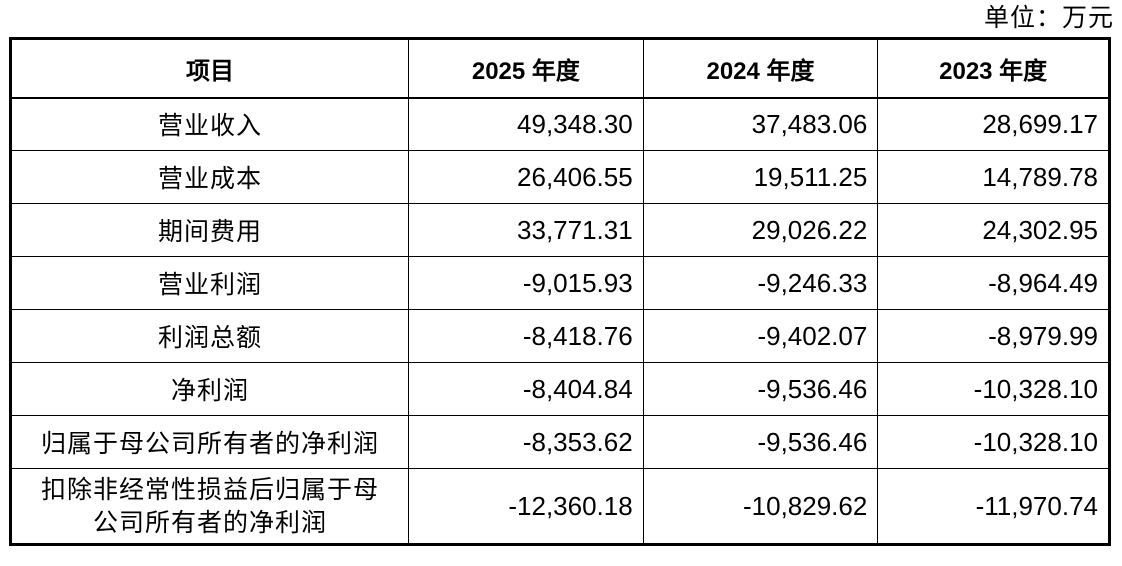 Image resolution: width=1122 pixels, height=566 pixels. Describe the element at coordinates (209, 389) in the screenshot. I see `row-label: 净利润` at that location.